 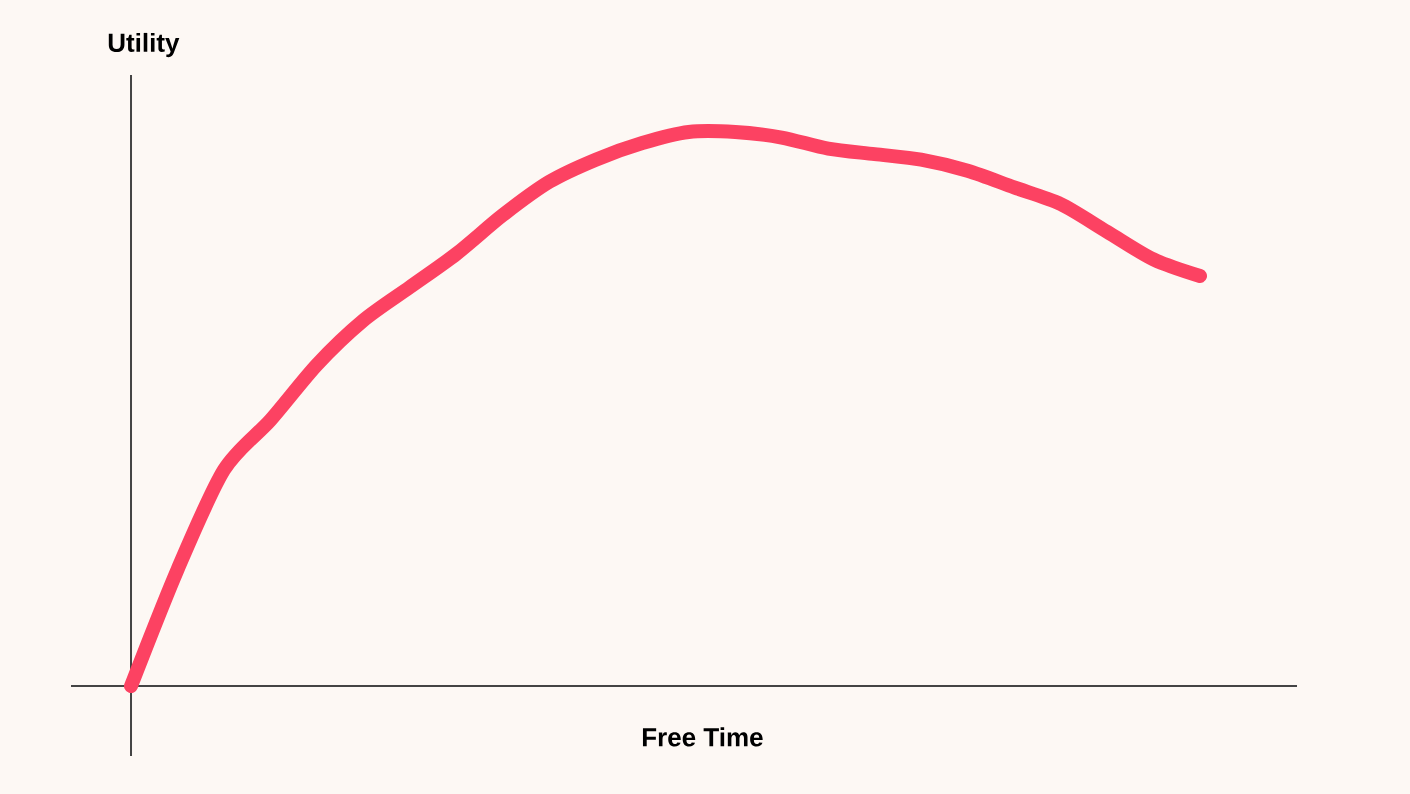 I want to click on x-axis-title: Free Time, so click(x=702, y=737).